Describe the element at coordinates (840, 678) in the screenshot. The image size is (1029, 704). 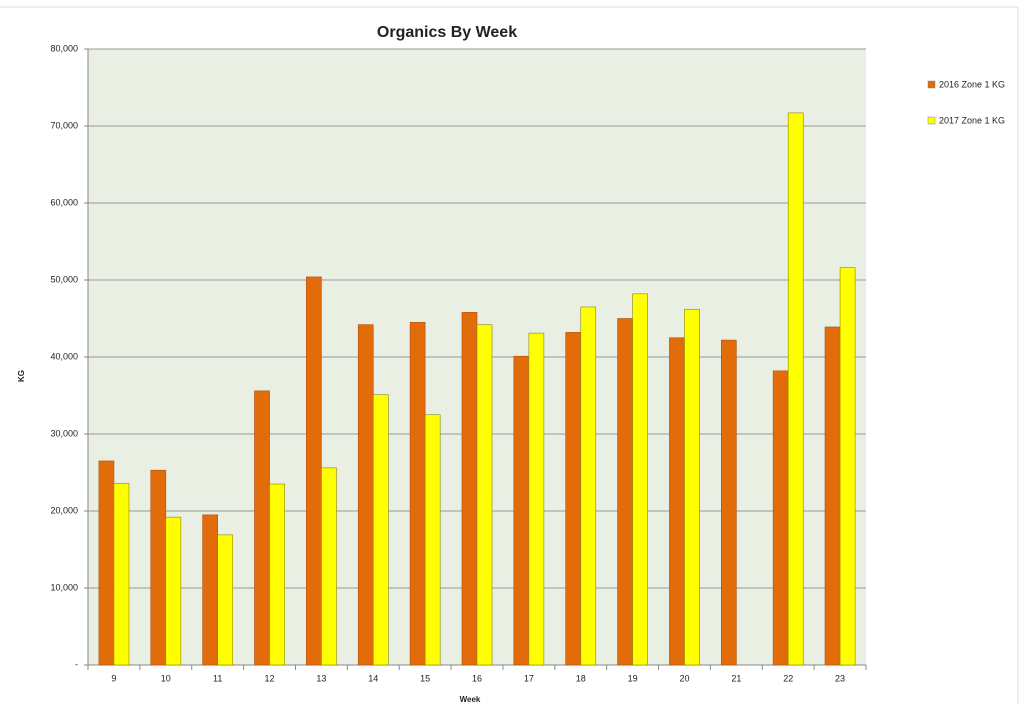
I see `x-tick-label: 23` at that location.